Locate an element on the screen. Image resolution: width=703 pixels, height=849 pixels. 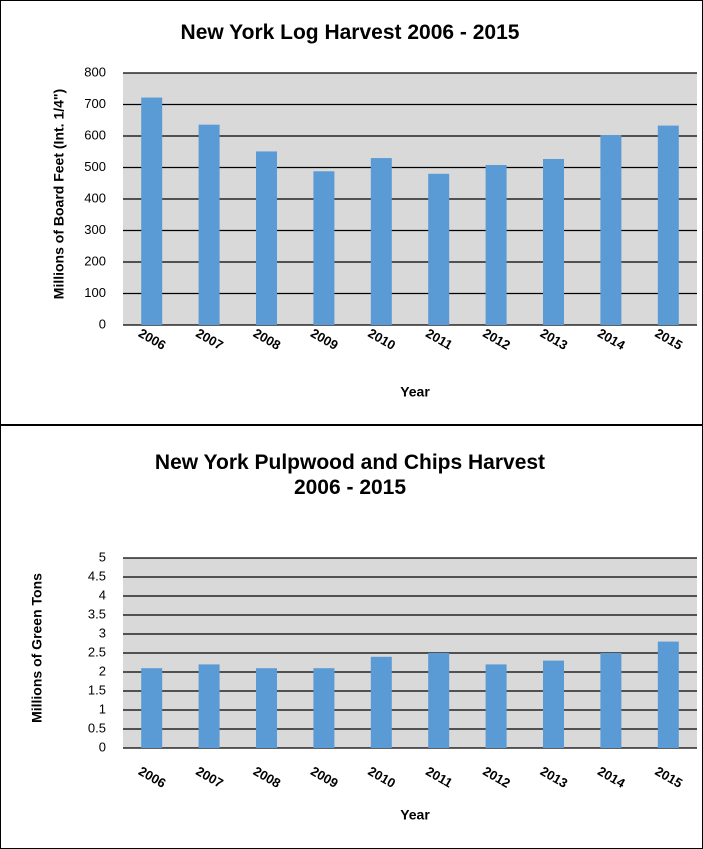
y-tick-label: 2 is located at coordinates (102, 670).